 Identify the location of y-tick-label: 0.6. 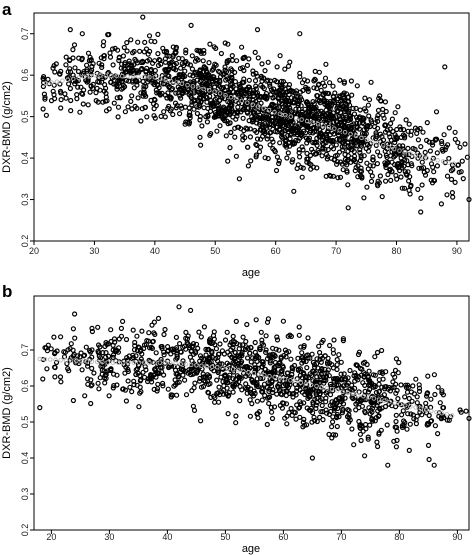
(25, 75).